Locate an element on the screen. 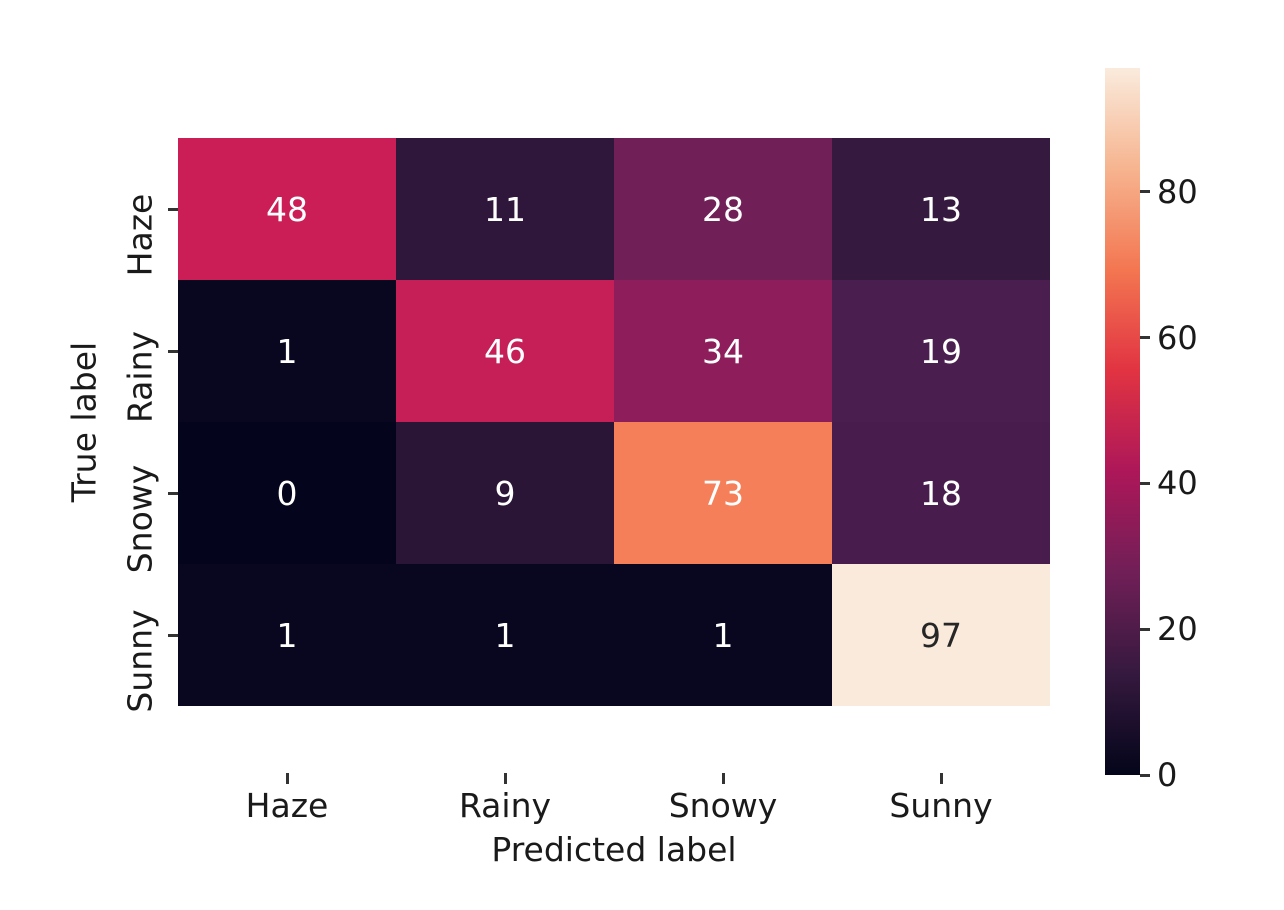  colorbar-tick-label: 40 is located at coordinates (1177, 483).